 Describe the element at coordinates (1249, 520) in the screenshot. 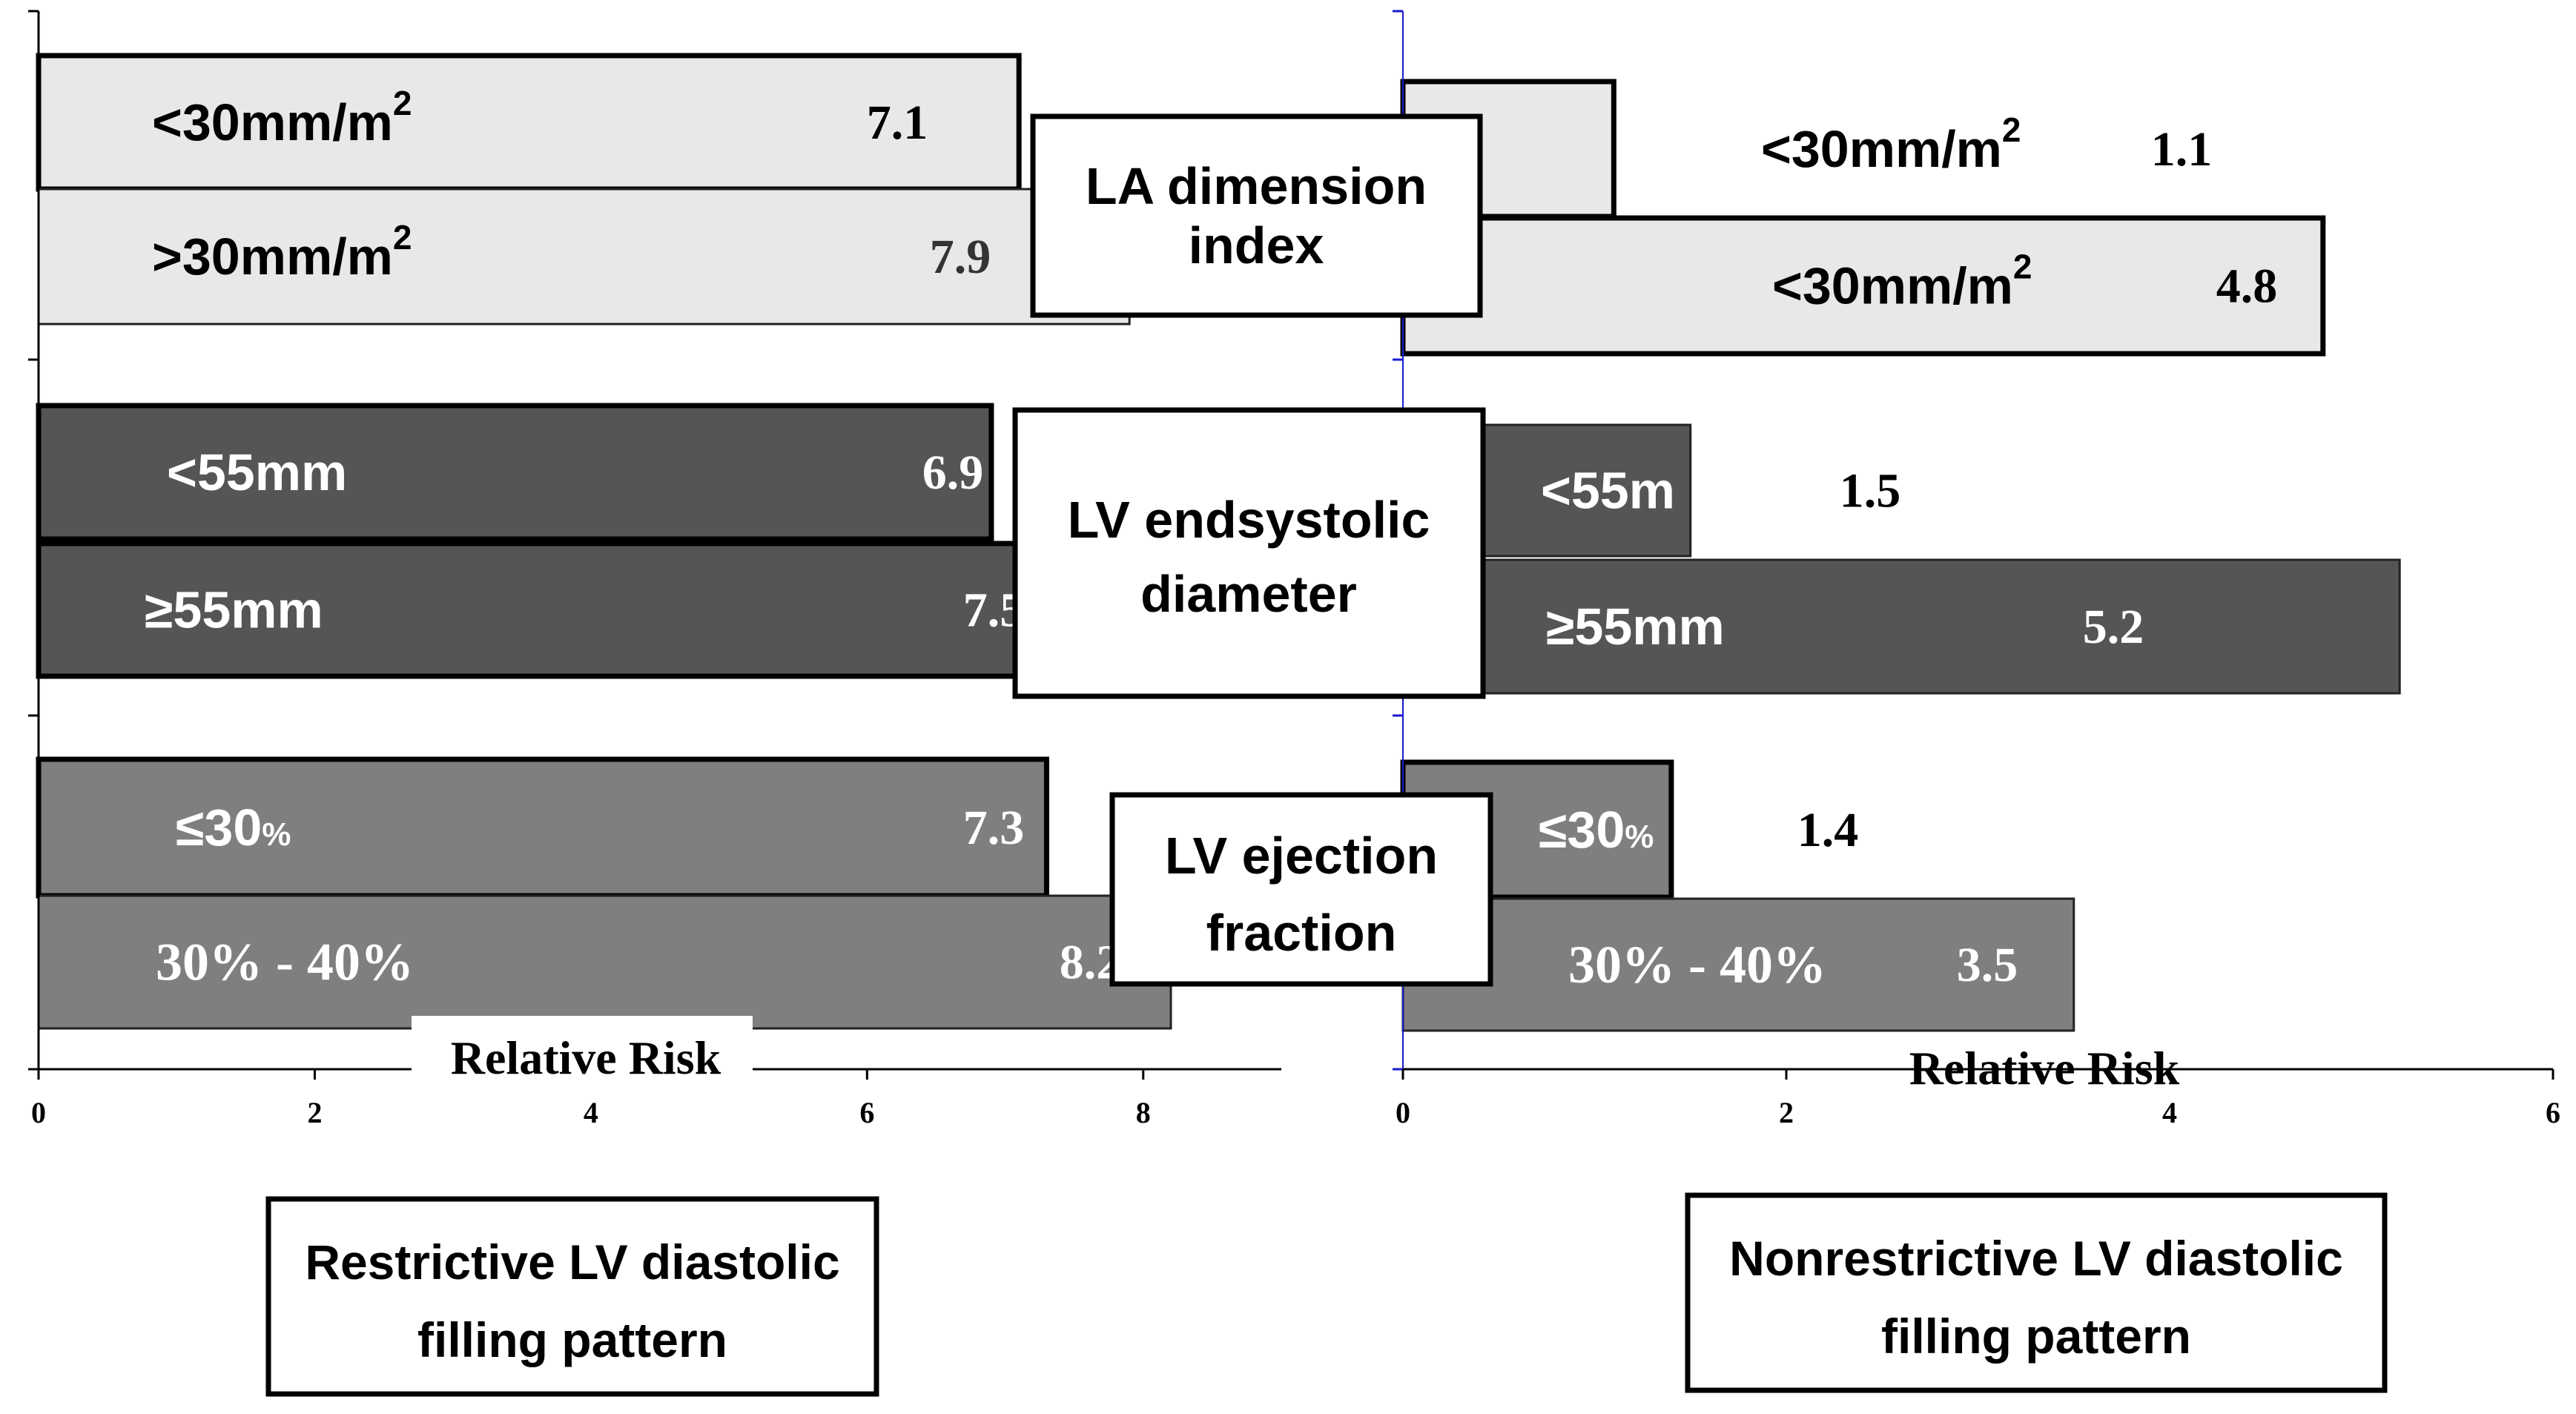

I see `group-label-lvesd-line1: LV endsystolic` at that location.